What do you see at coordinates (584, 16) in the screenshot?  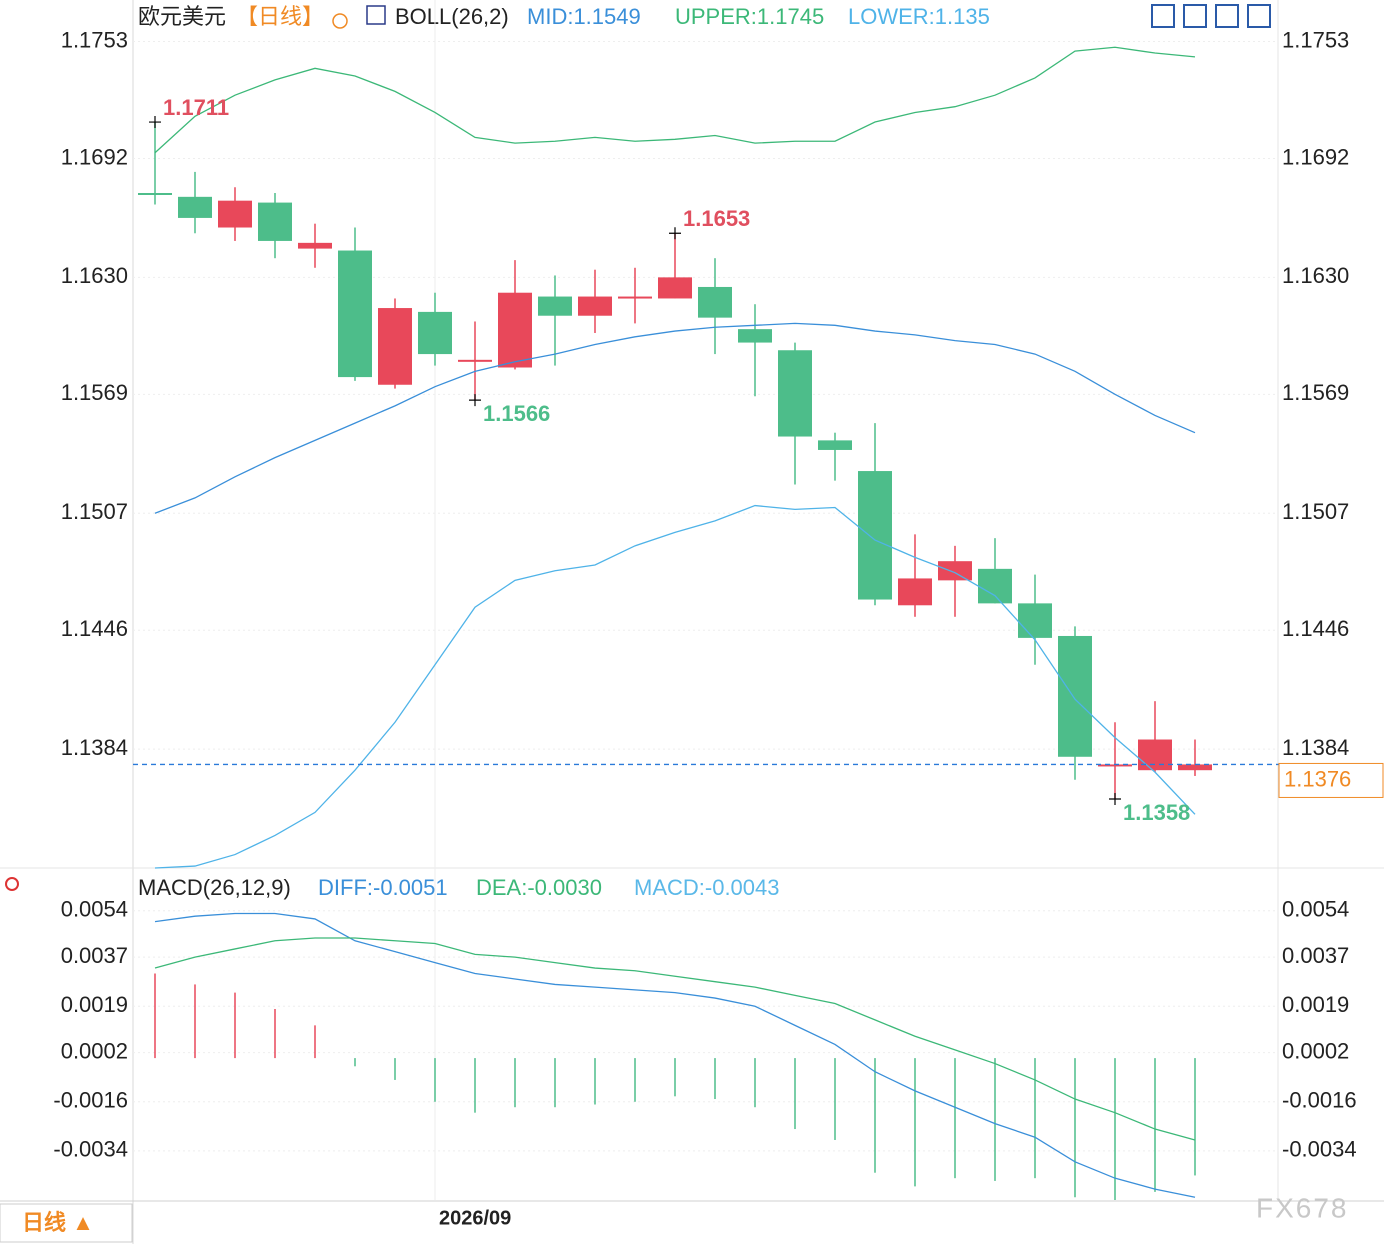 I see `legend-entry: MID:1.1549` at bounding box center [584, 16].